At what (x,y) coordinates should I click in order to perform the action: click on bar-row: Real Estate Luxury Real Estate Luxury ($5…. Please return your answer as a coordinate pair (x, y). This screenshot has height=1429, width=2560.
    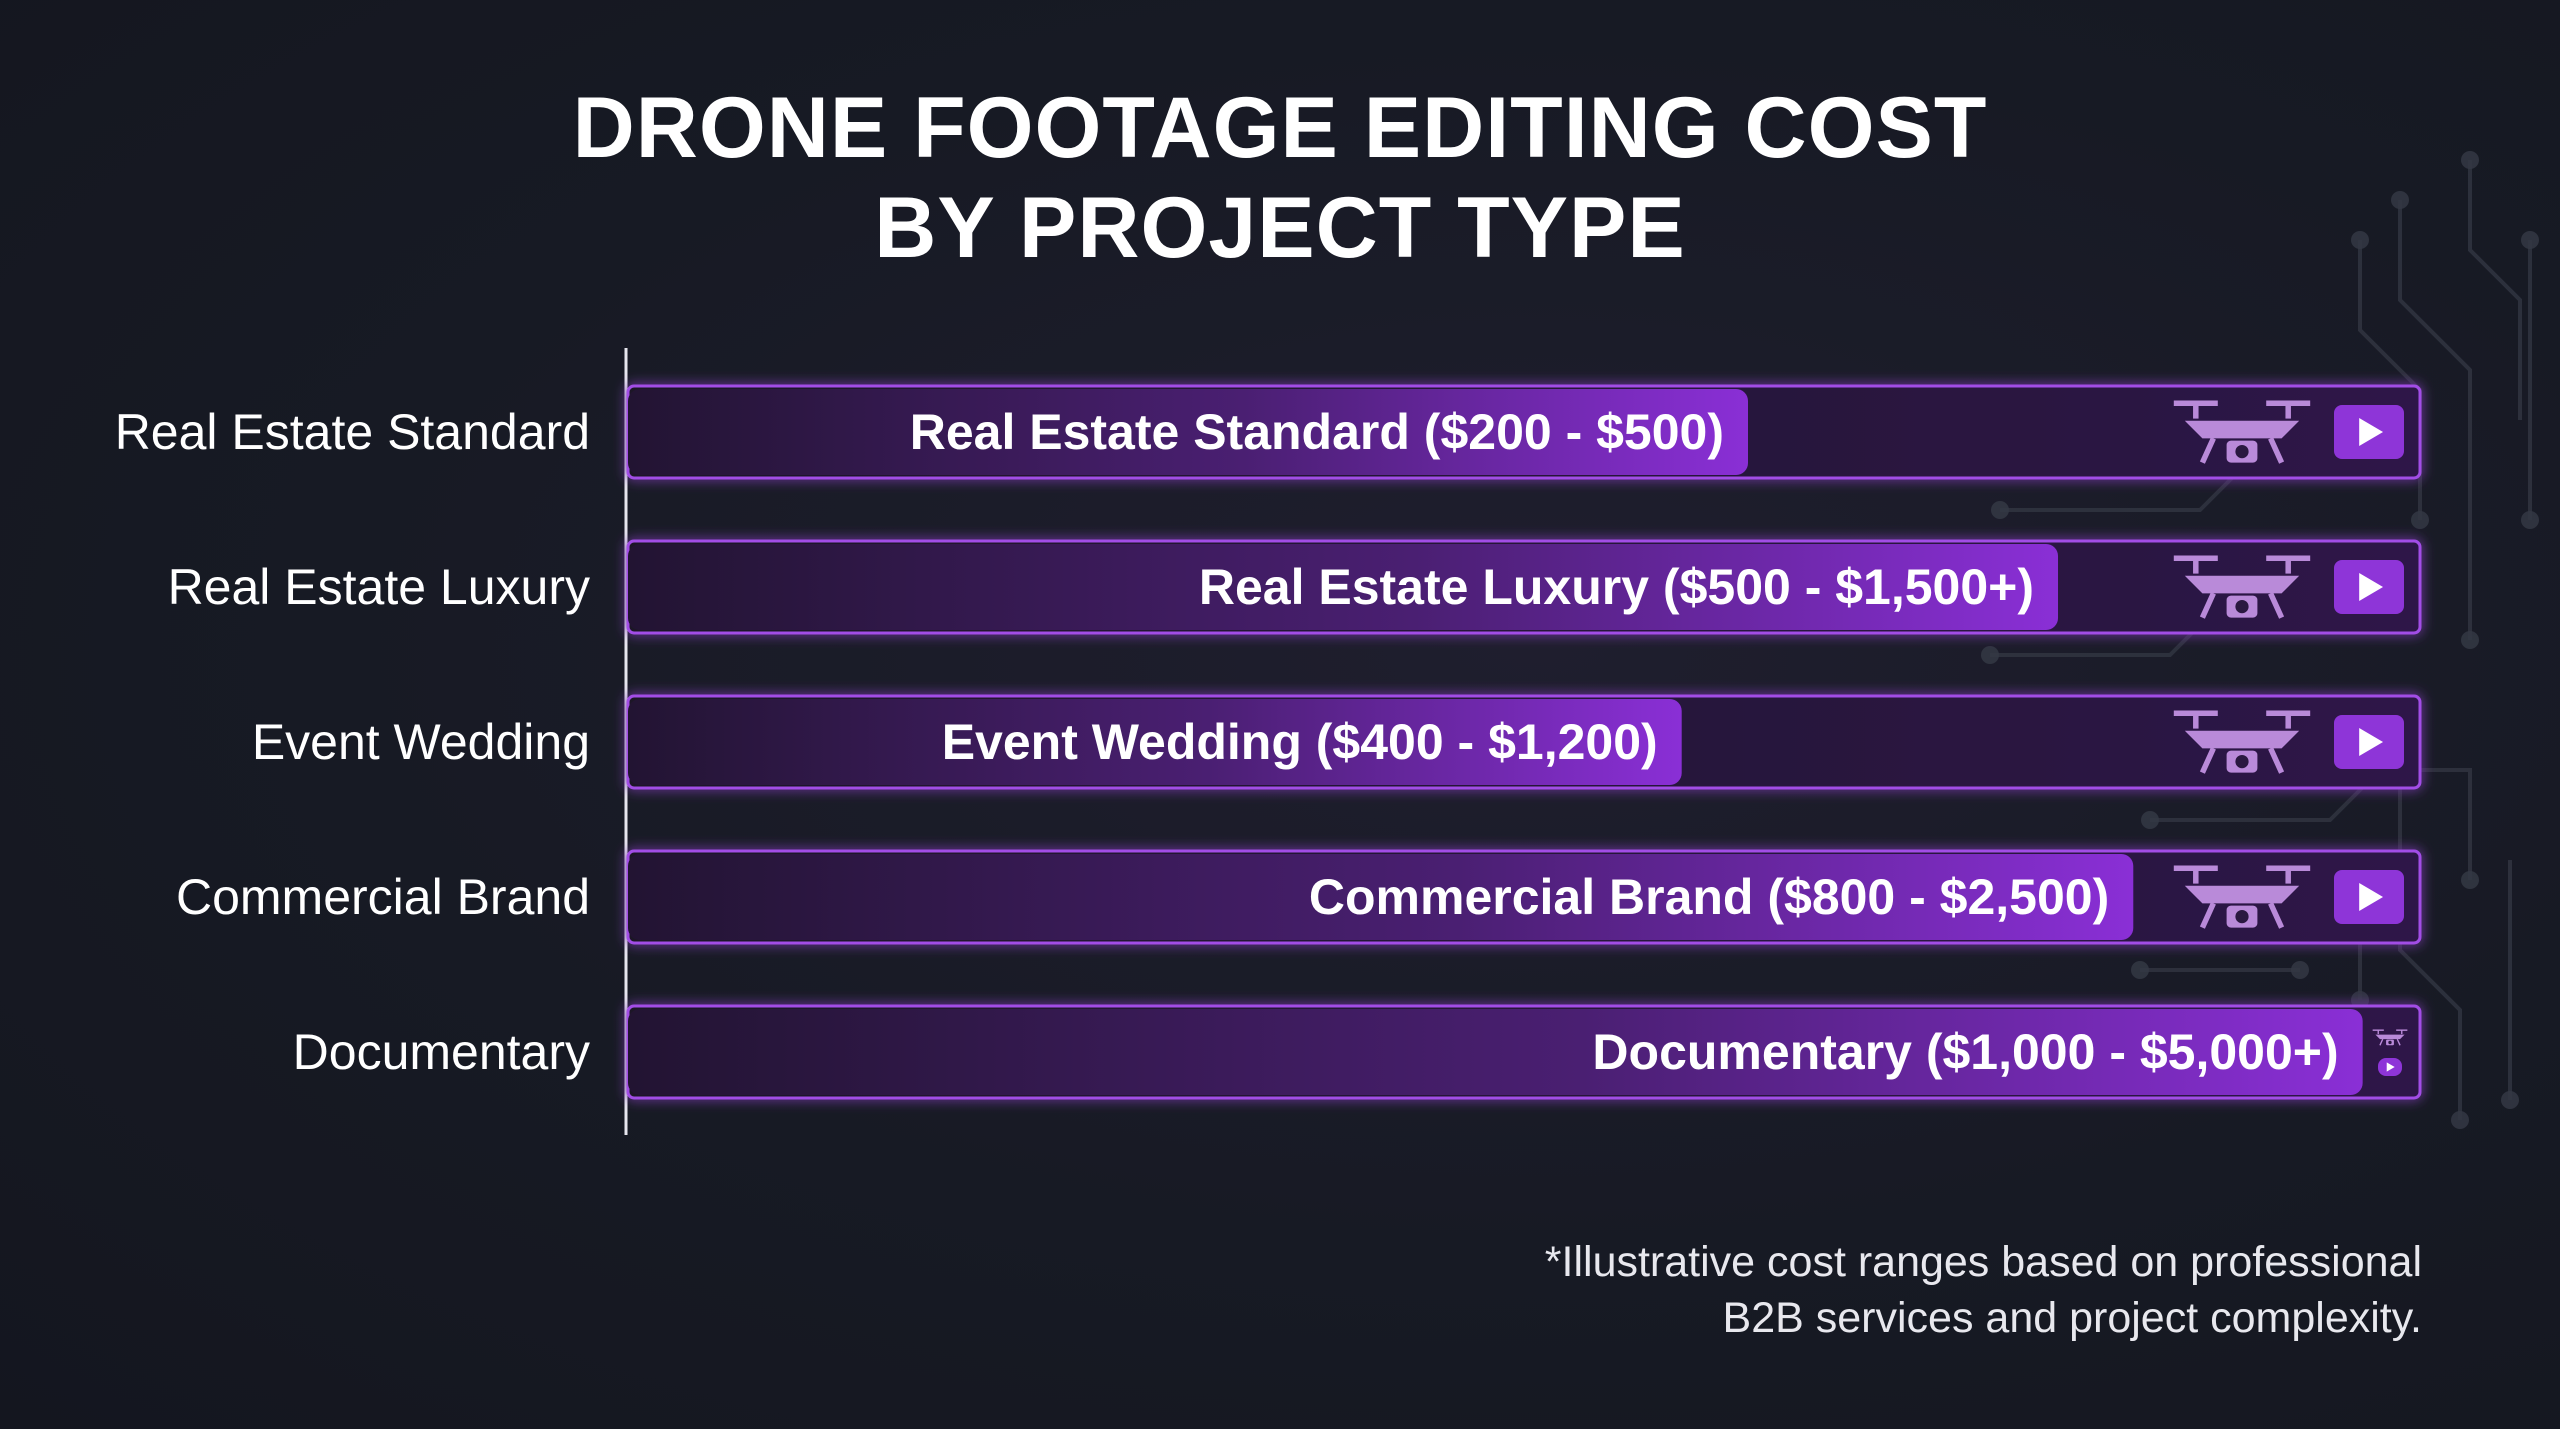
    Looking at the image, I should click on (1295, 587).